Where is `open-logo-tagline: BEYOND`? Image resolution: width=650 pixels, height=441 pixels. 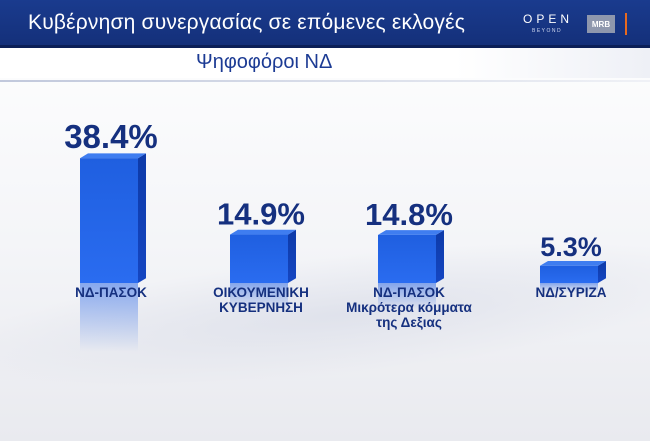 open-logo-tagline: BEYOND is located at coordinates (547, 31).